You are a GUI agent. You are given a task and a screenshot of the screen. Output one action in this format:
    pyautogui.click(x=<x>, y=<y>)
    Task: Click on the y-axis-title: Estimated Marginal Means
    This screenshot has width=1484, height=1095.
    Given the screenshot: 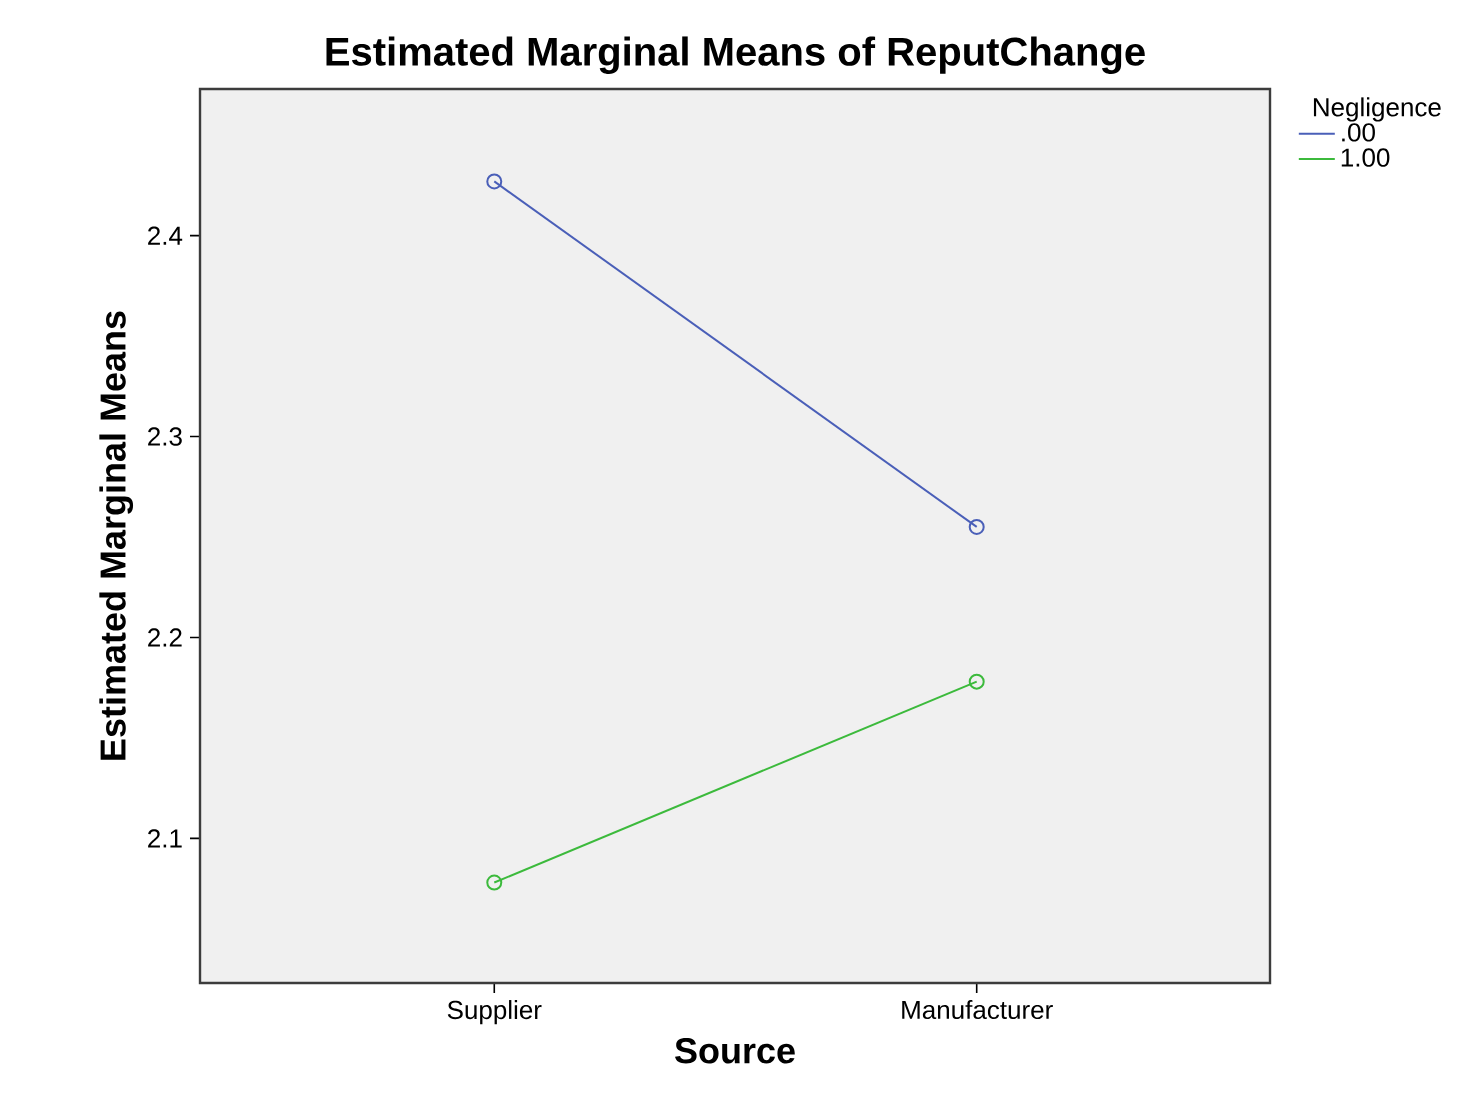 What is the action you would take?
    pyautogui.click(x=116, y=535)
    